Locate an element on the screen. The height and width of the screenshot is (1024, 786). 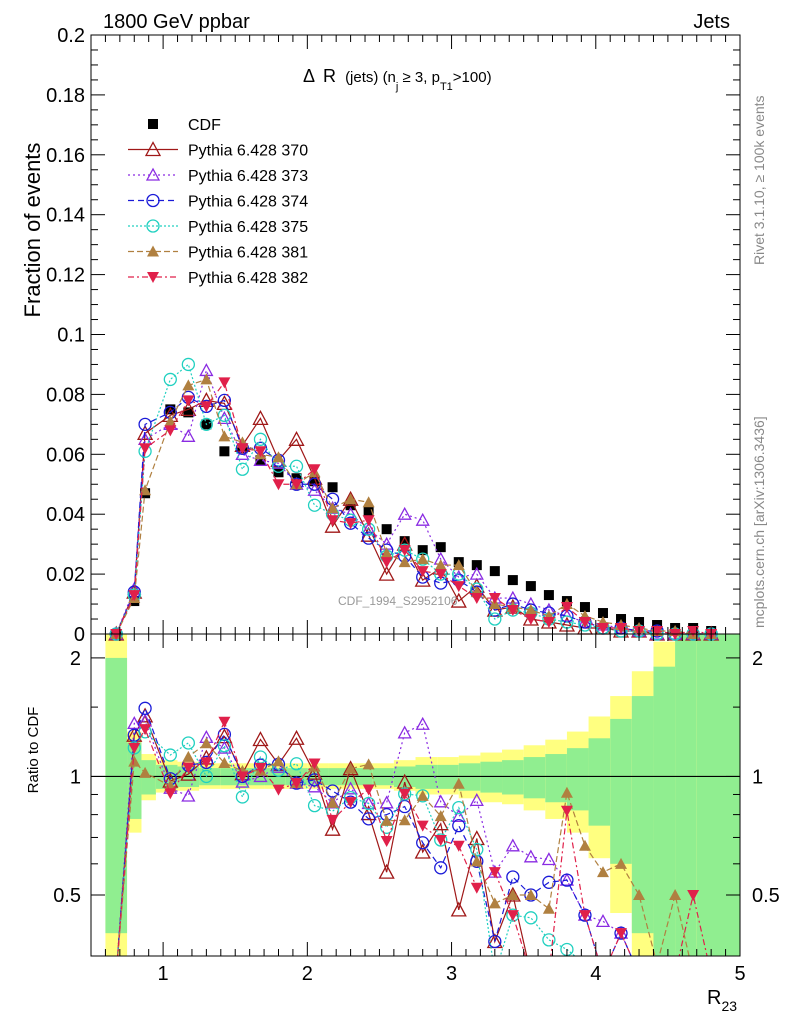
band-inner-segment is located at coordinates (556, 778).